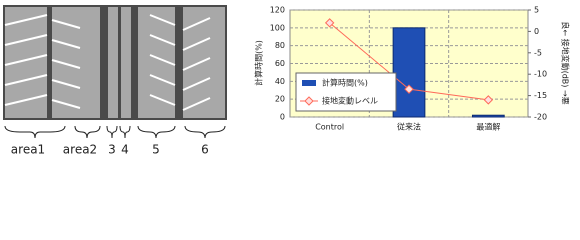 This screenshot has height=240, width=580. I want to click on legend, so click(346, 92).